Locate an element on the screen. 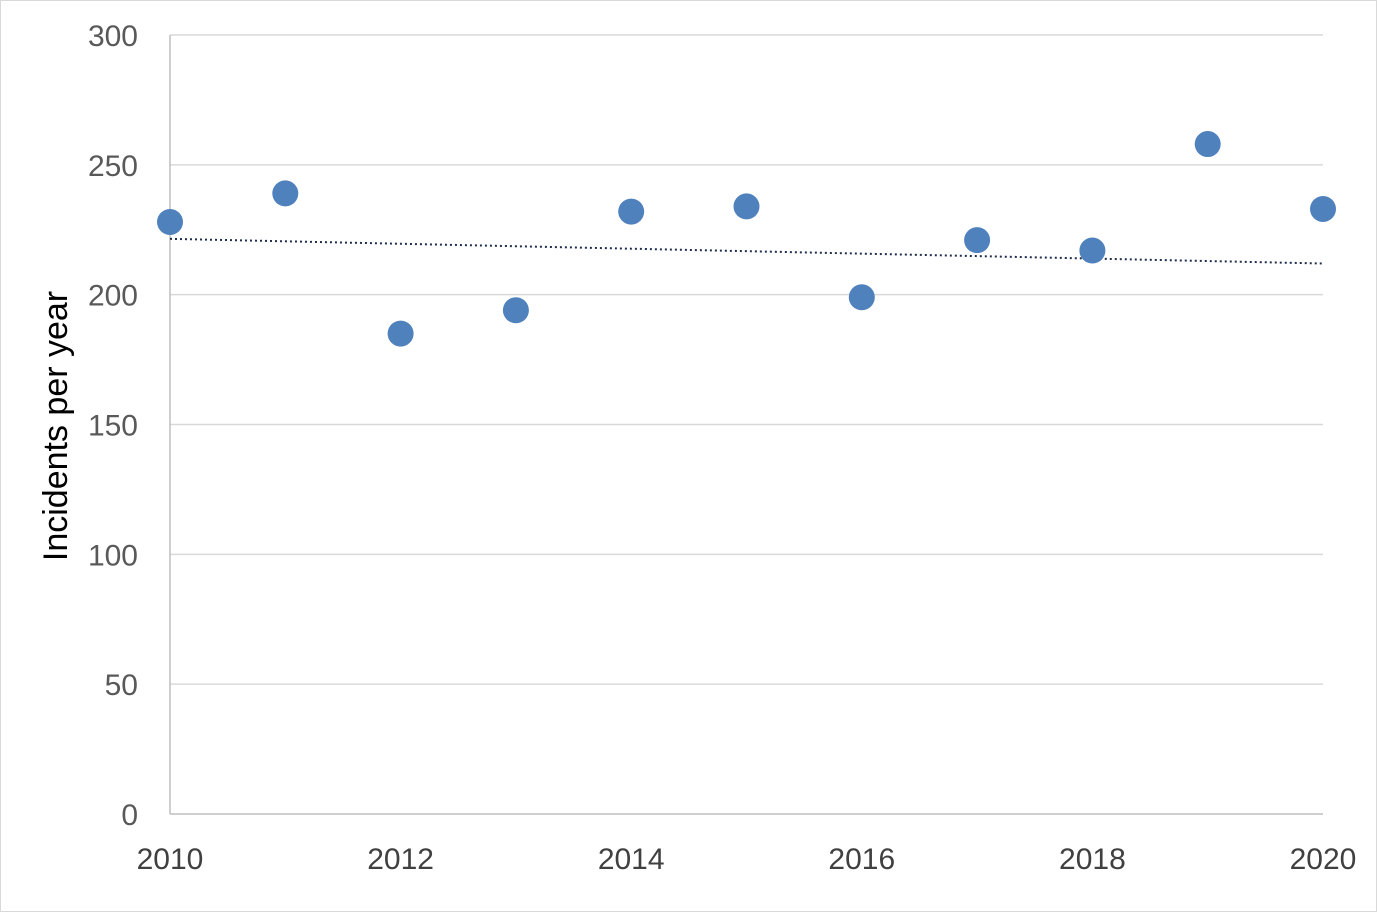 The width and height of the screenshot is (1377, 913). x-tick-label: 2020 is located at coordinates (1323, 859).